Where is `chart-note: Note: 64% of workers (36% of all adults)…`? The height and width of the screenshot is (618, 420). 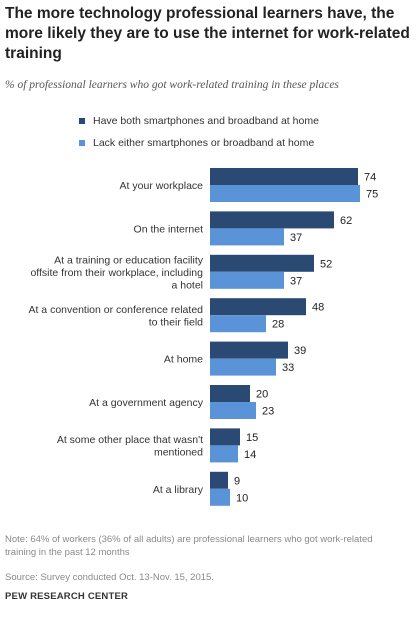 chart-note: Note: 64% of workers (36% of all adults)… is located at coordinates (189, 546).